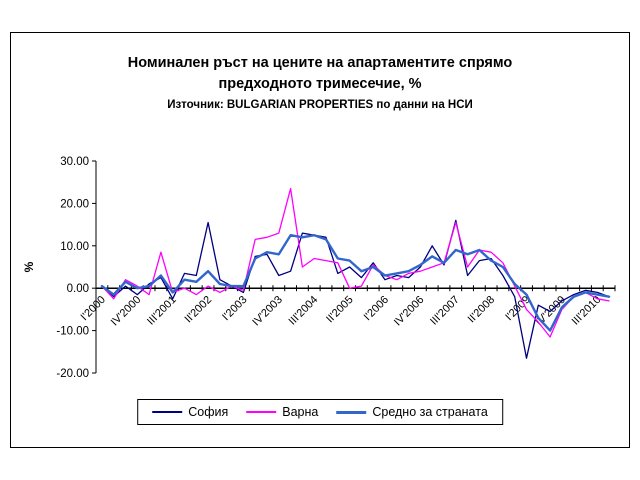 The width and height of the screenshot is (640, 480). What do you see at coordinates (234, 308) in the screenshot?
I see `x-tick-label: I'2003` at bounding box center [234, 308].